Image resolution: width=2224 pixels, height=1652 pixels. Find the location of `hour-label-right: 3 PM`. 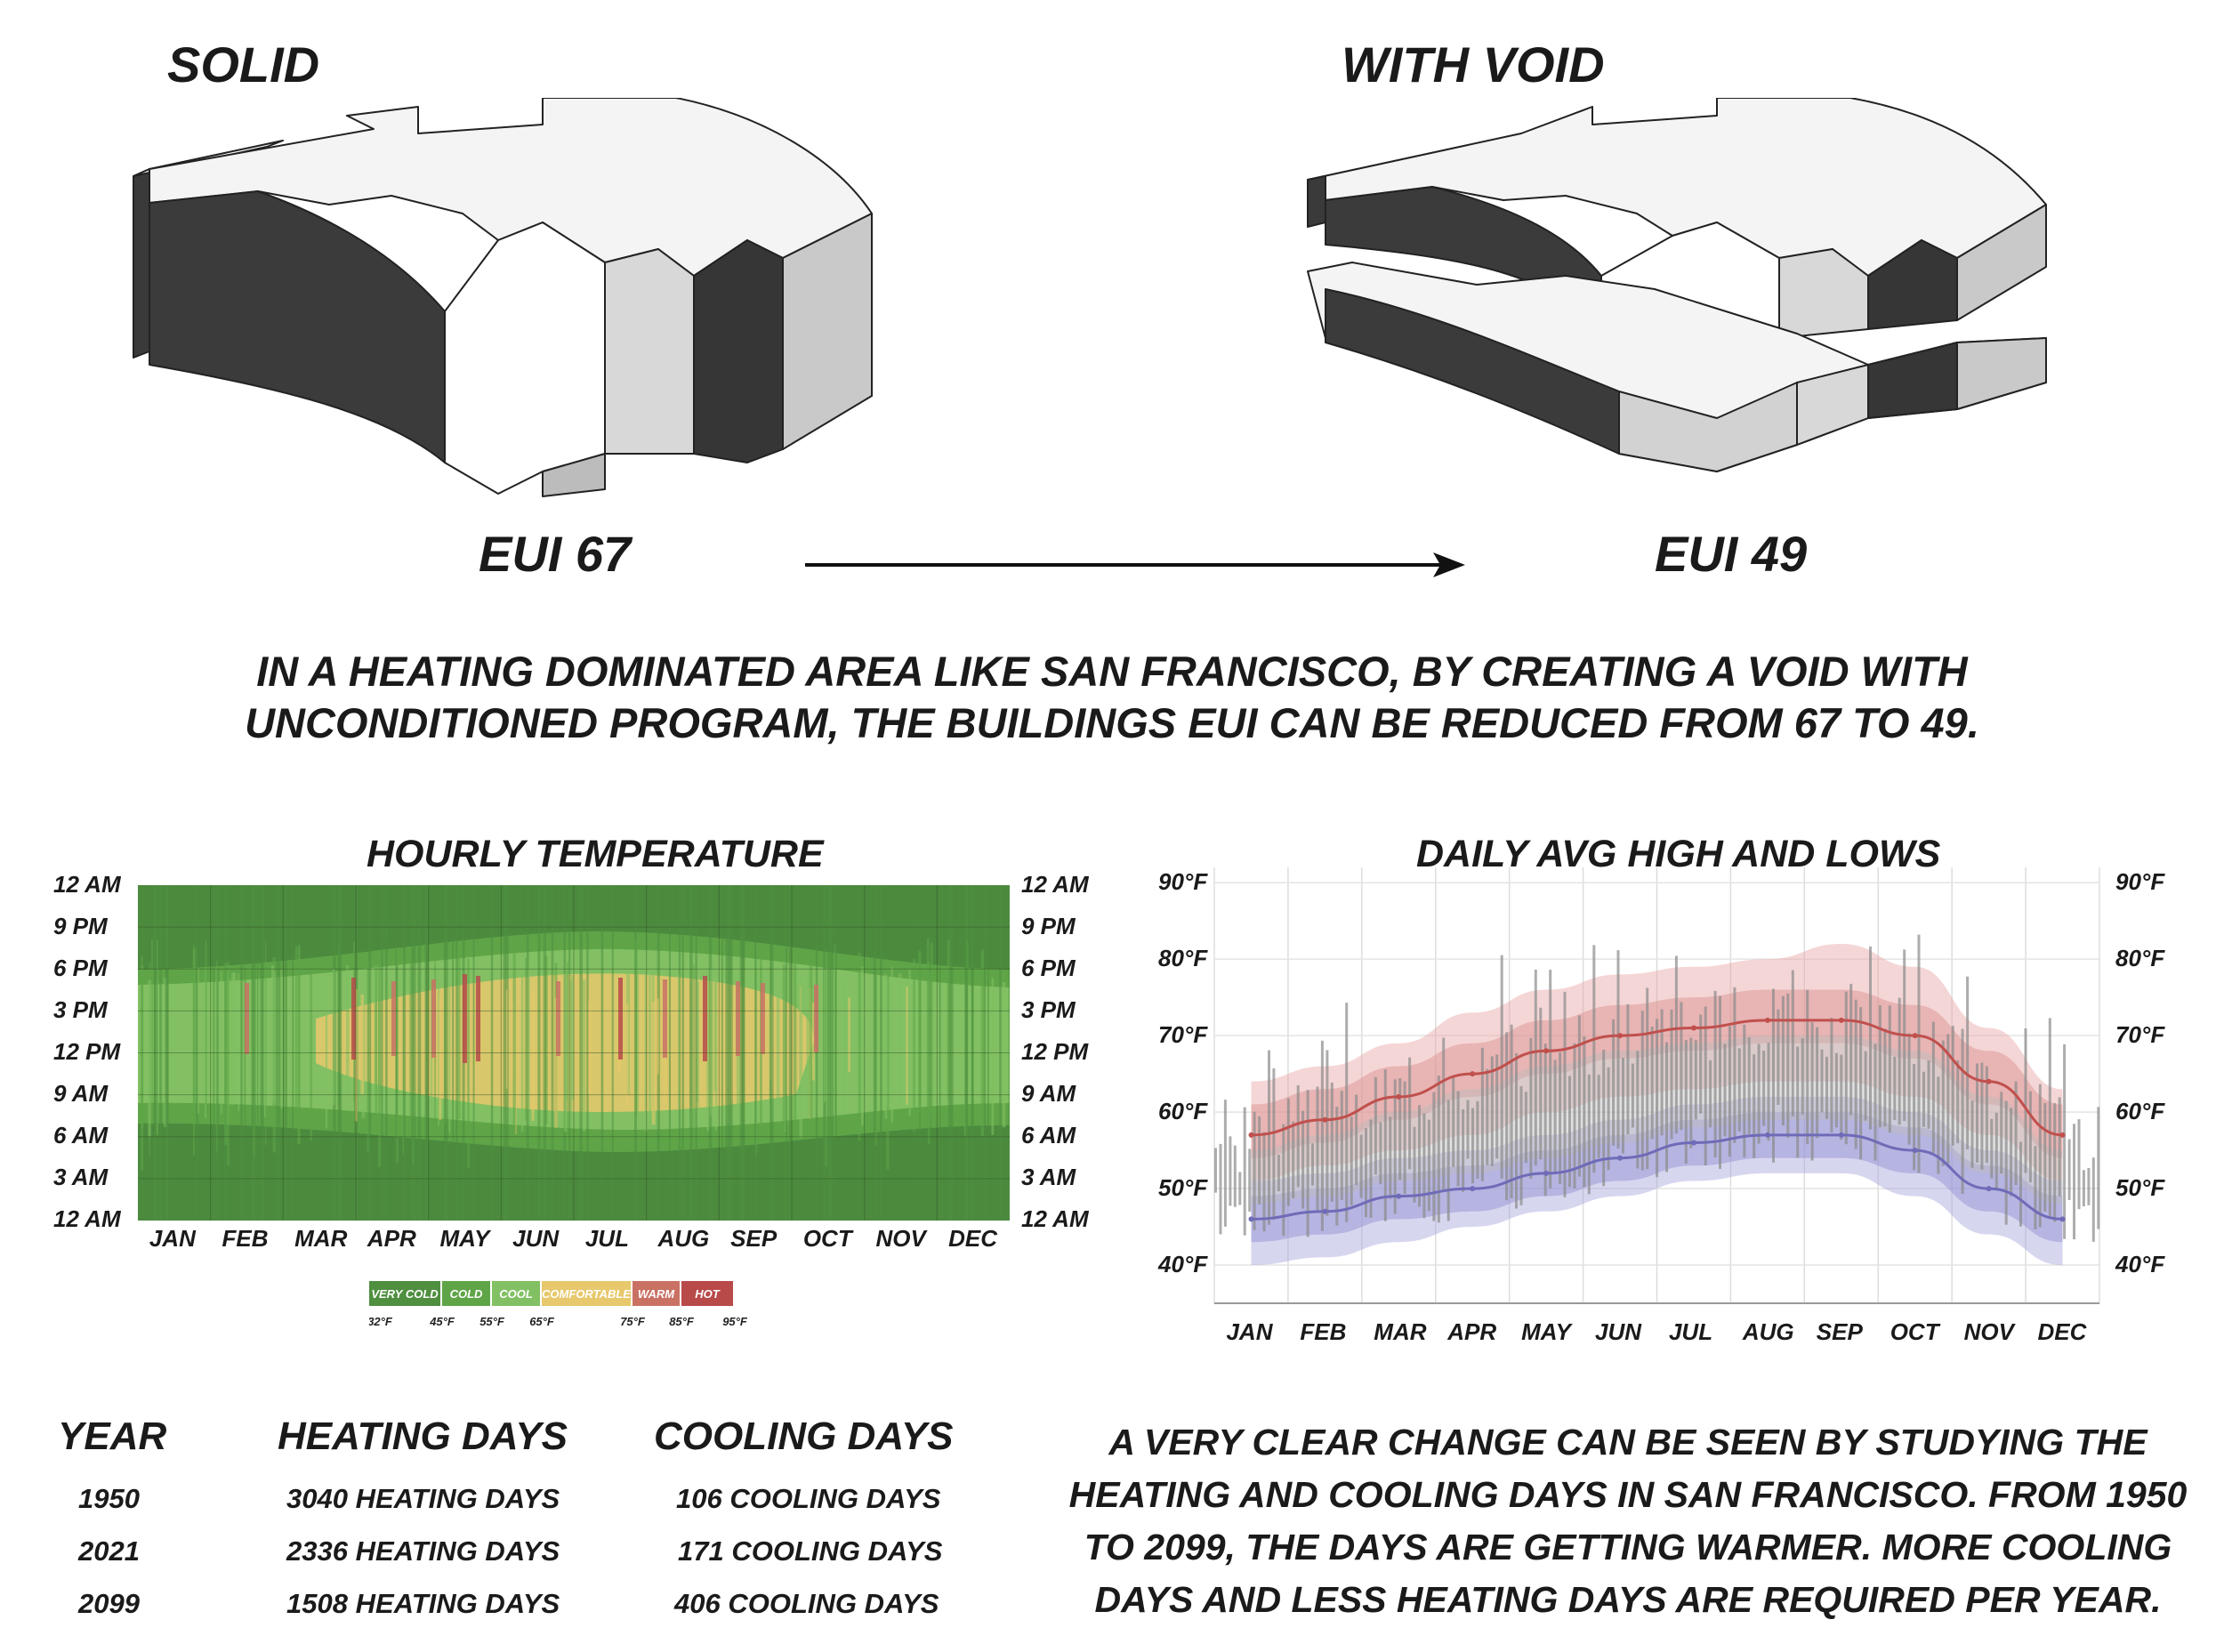

hour-label-right: 3 PM is located at coordinates (1048, 1009).